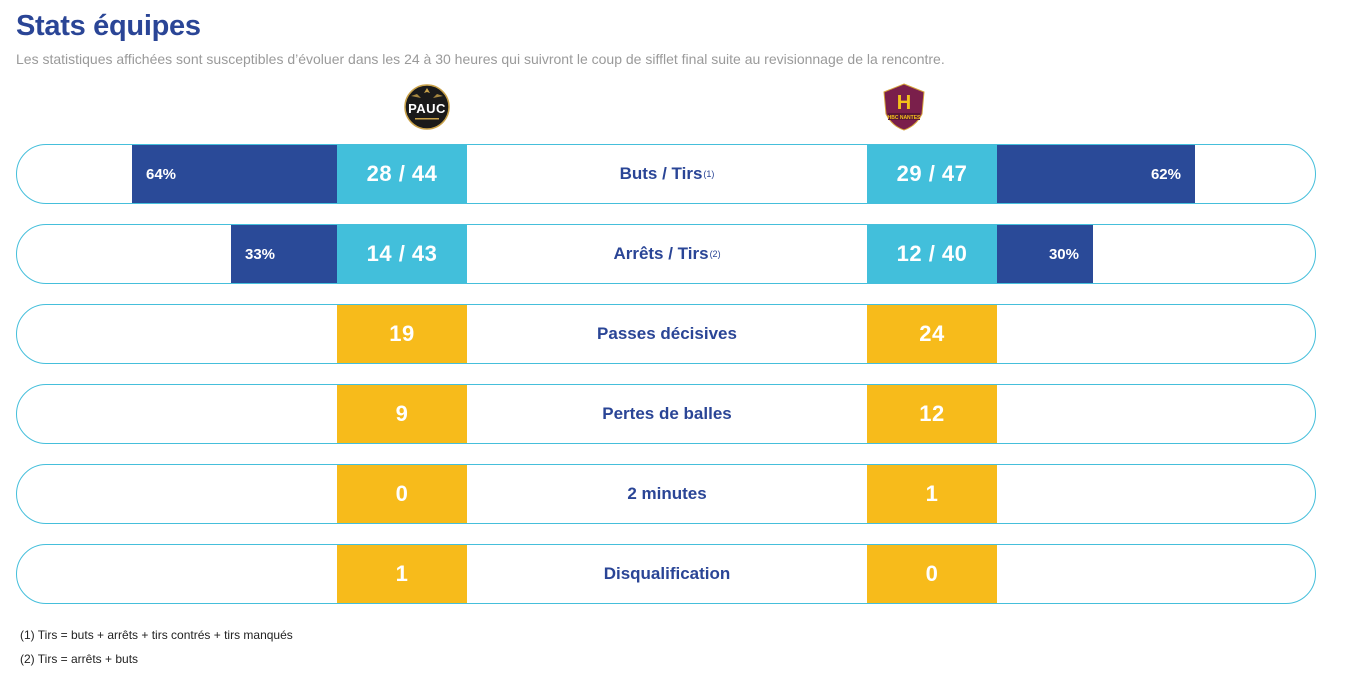 This screenshot has height=691, width=1348. I want to click on home-percent-bar: 33%, so click(284, 254).